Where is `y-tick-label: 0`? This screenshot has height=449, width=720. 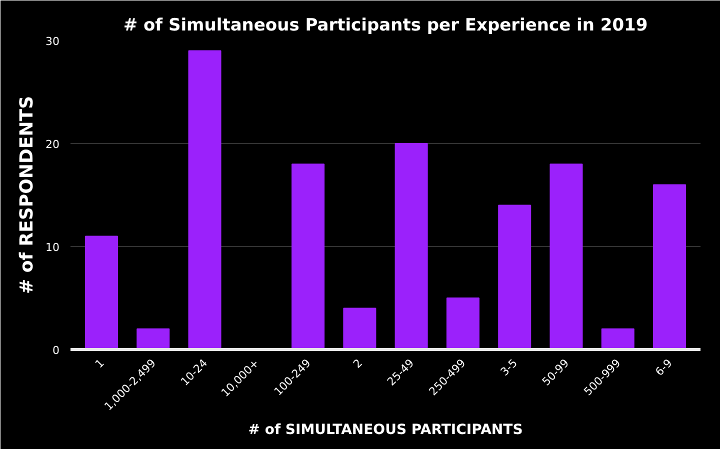 y-tick-label: 0 is located at coordinates (56, 350).